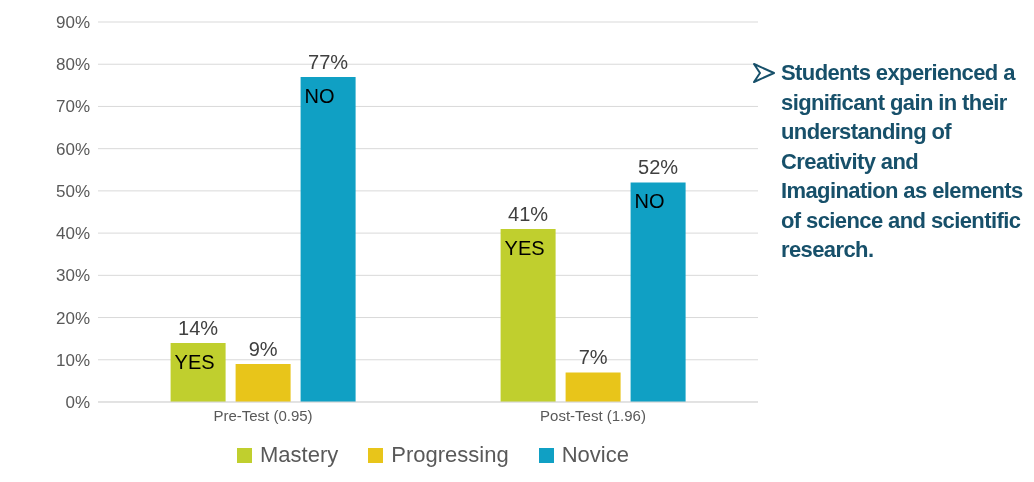 The image size is (1034, 482). I want to click on x-tick-label: Post-Test (1.96), so click(593, 415).